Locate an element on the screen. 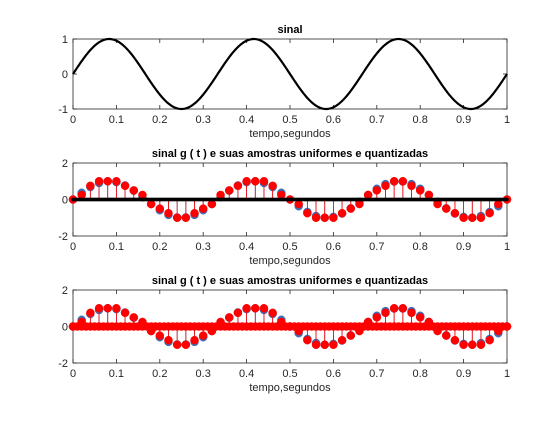  signal-line is located at coordinates (290, 74).